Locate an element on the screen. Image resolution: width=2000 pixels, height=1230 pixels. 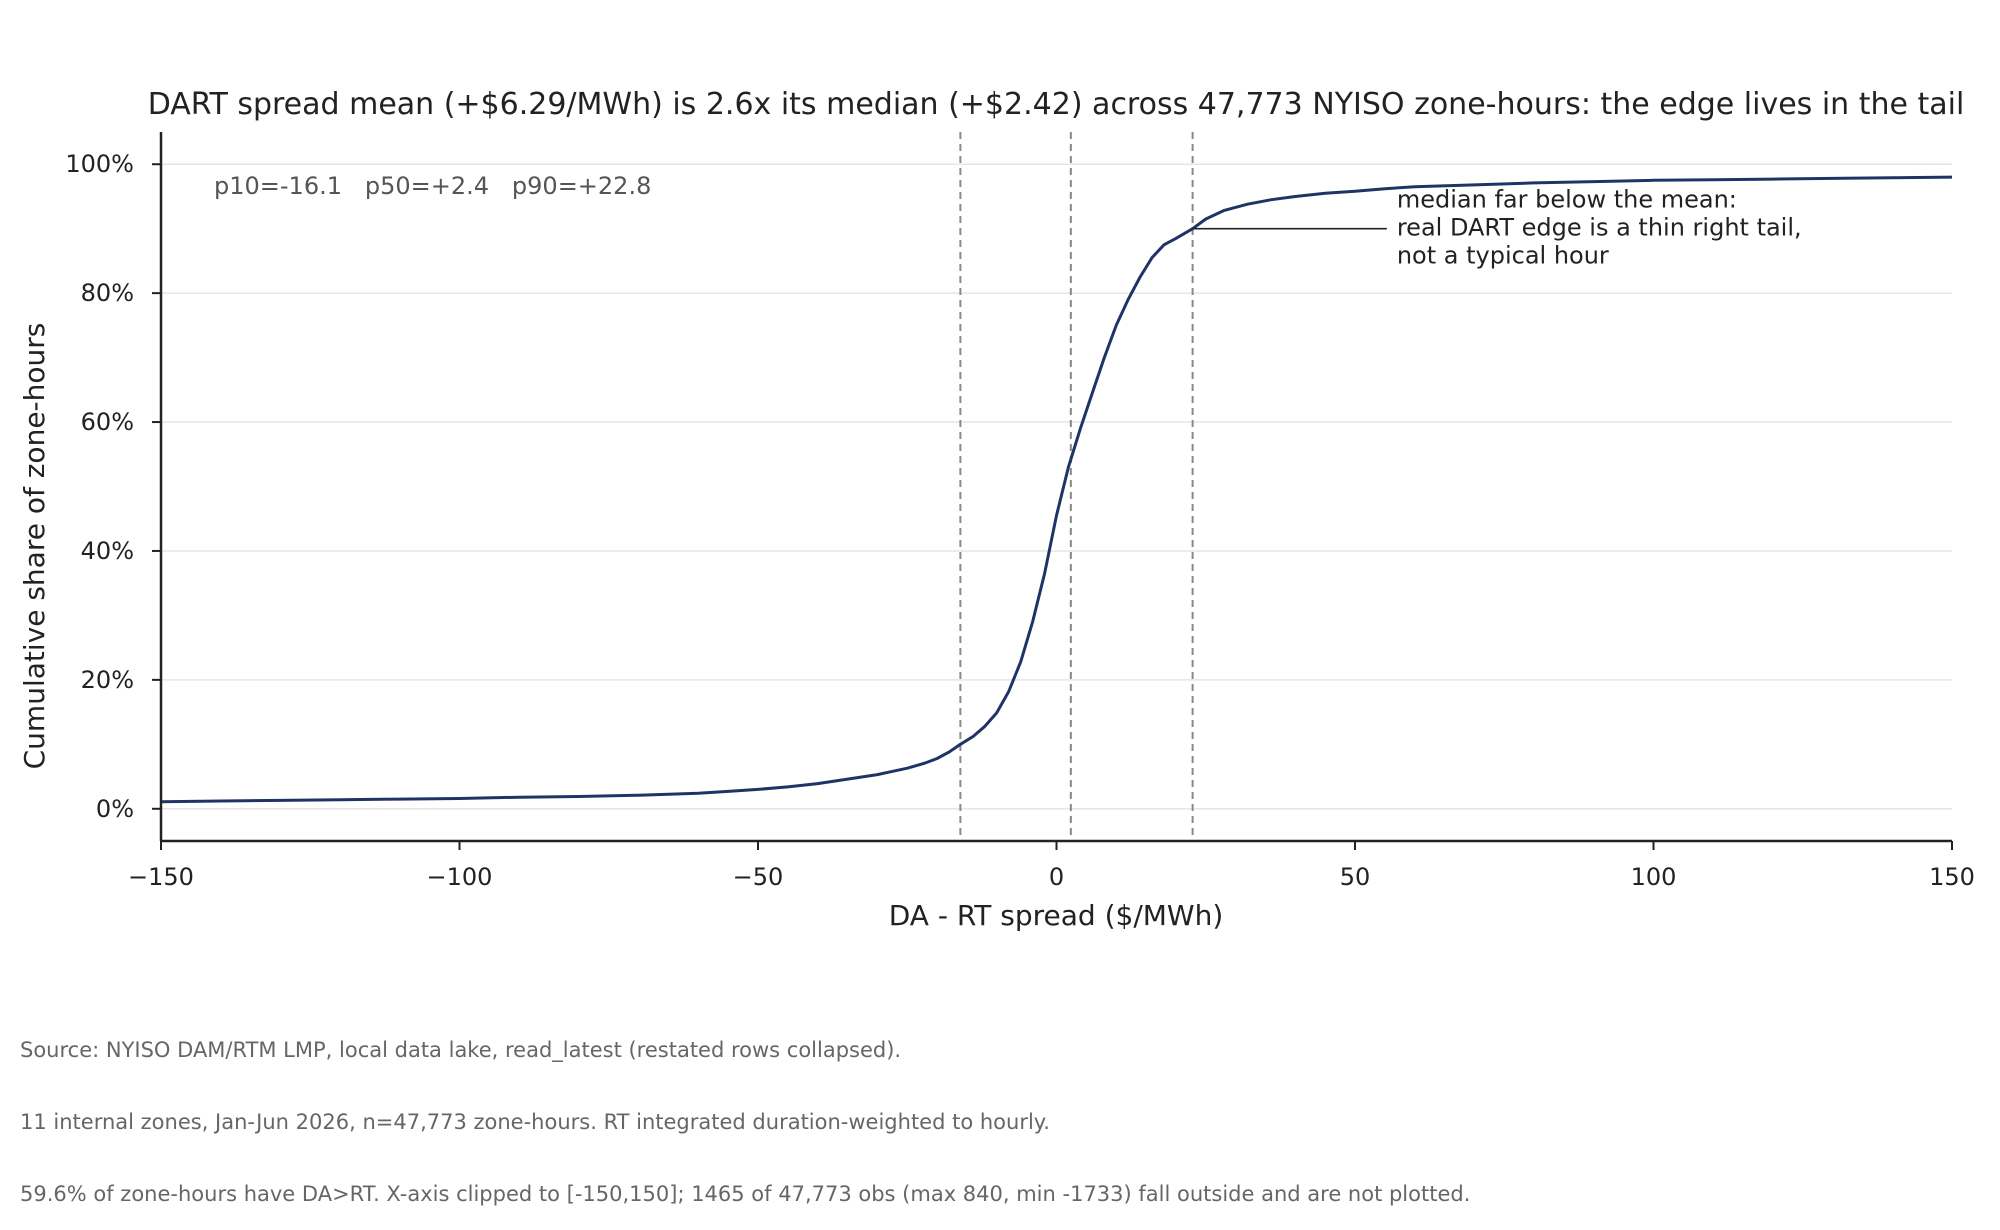
x-axis-label: DA - RT spread ($/MWh) is located at coordinates (1056, 915).